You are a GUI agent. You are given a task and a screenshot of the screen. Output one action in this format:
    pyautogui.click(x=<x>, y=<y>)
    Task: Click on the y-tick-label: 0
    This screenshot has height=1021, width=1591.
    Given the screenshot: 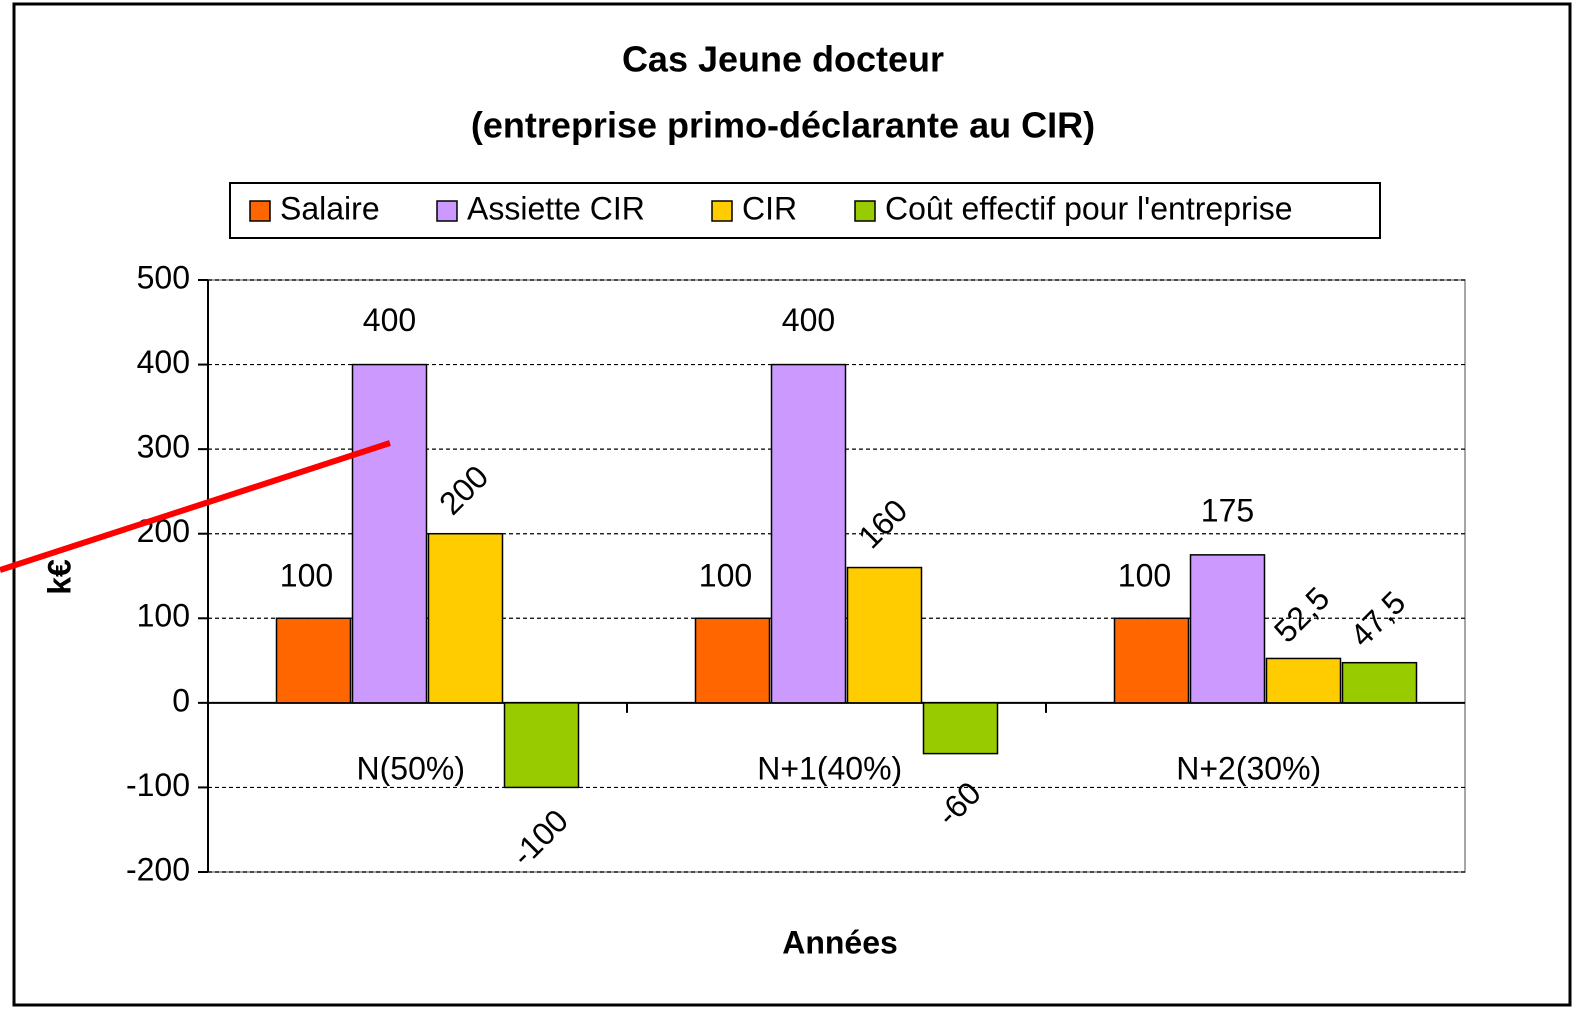 What is the action you would take?
    pyautogui.click(x=181, y=700)
    